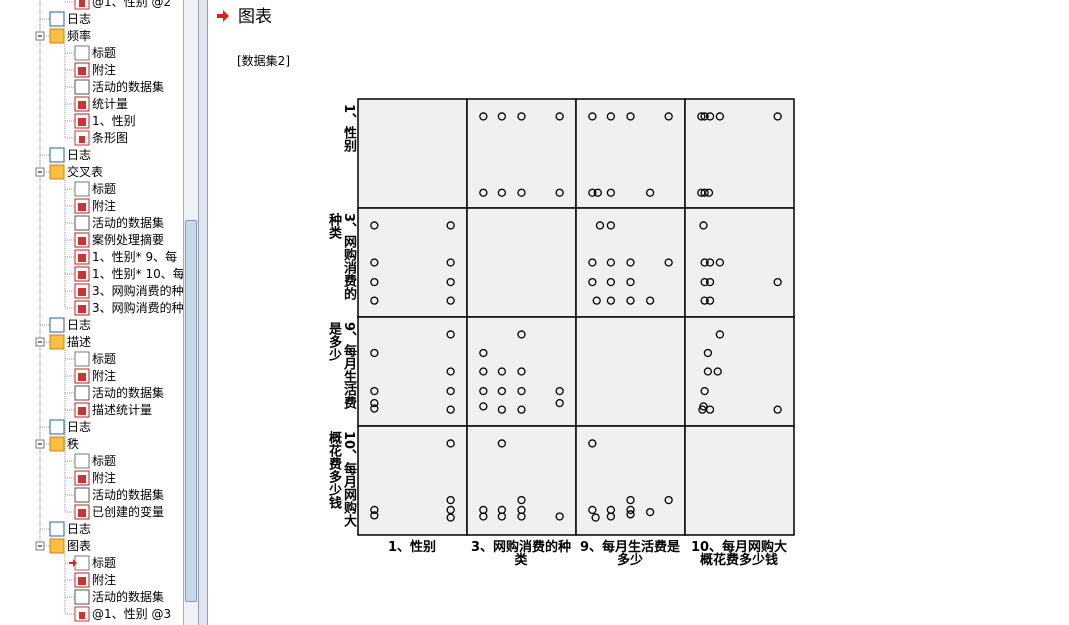 This screenshot has height=625, width=1069. Describe the element at coordinates (341, 479) in the screenshot. I see `row-label: 10、每月网购大概花费多少钱` at that location.